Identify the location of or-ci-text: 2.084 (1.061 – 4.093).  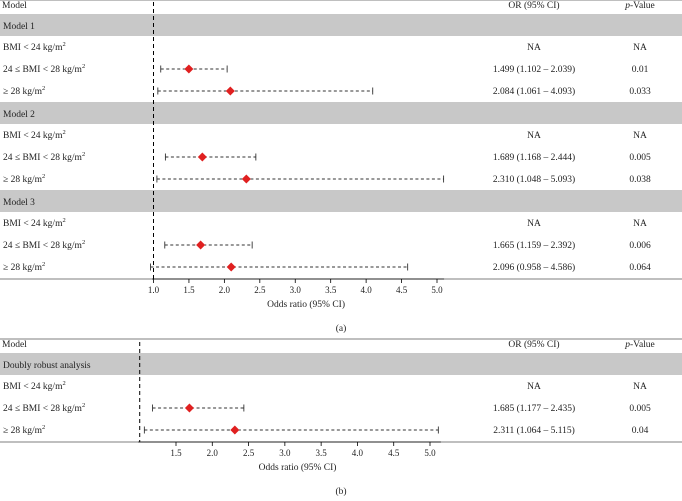
(534, 91).